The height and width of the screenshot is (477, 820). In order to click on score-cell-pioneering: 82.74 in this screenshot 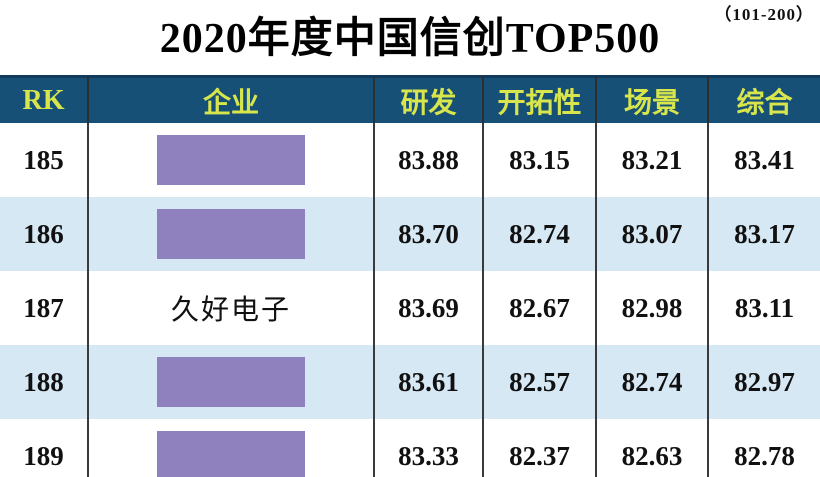, I will do `click(538, 234)`.